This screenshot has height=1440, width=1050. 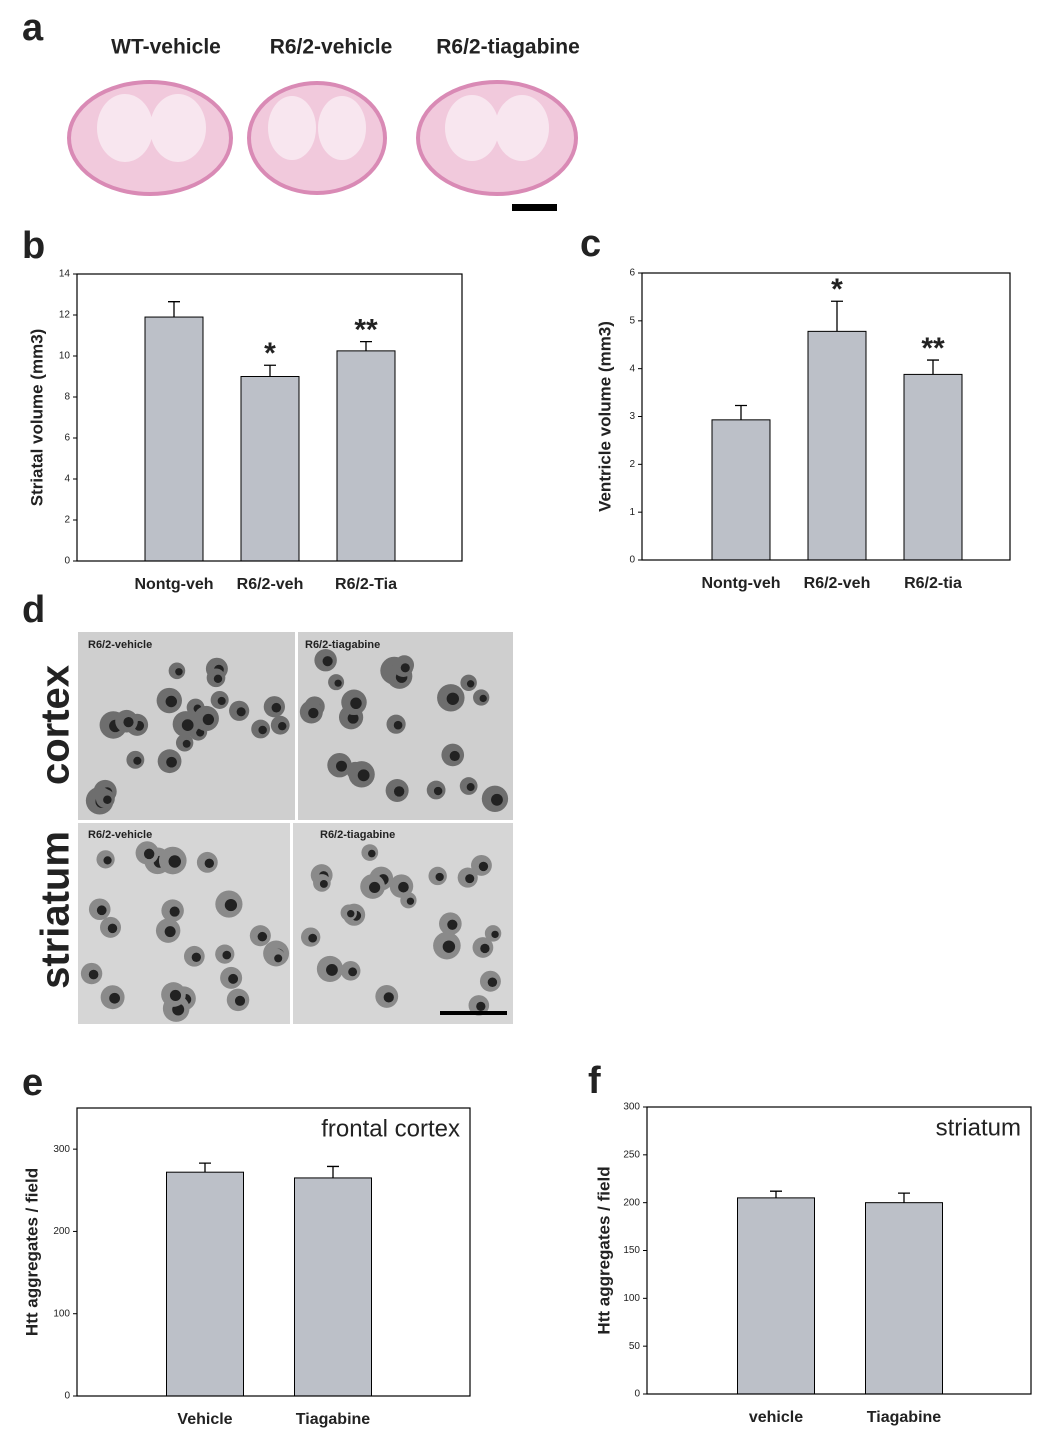 I want to click on y-axis-label: Ventricle volume (mm3), so click(x=604, y=416).